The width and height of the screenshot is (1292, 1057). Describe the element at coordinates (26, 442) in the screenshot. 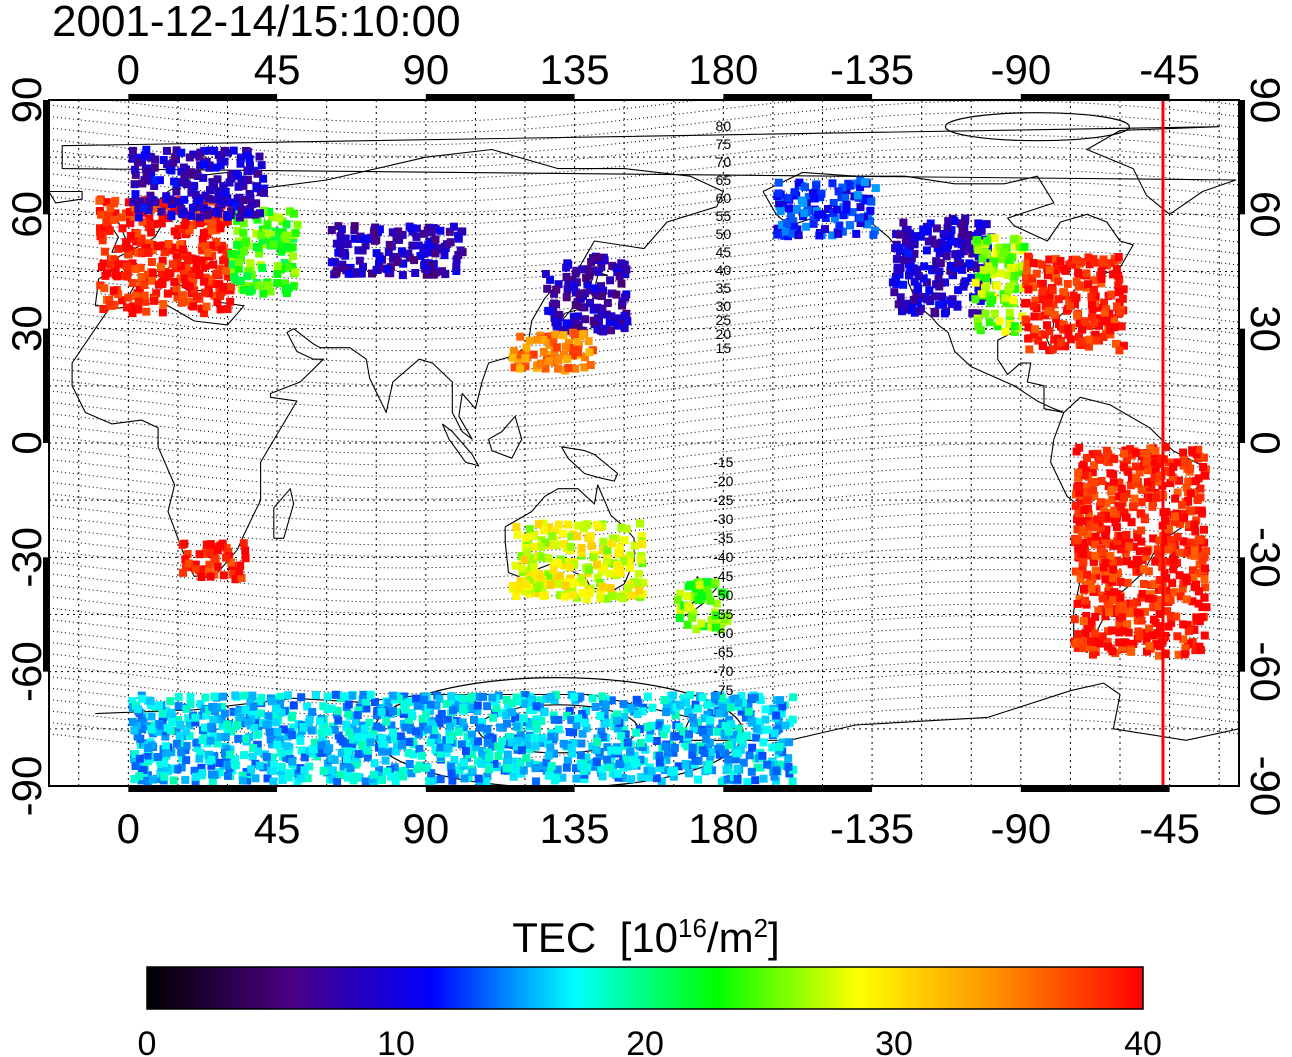

I see `y-tick-label-left: 0` at that location.